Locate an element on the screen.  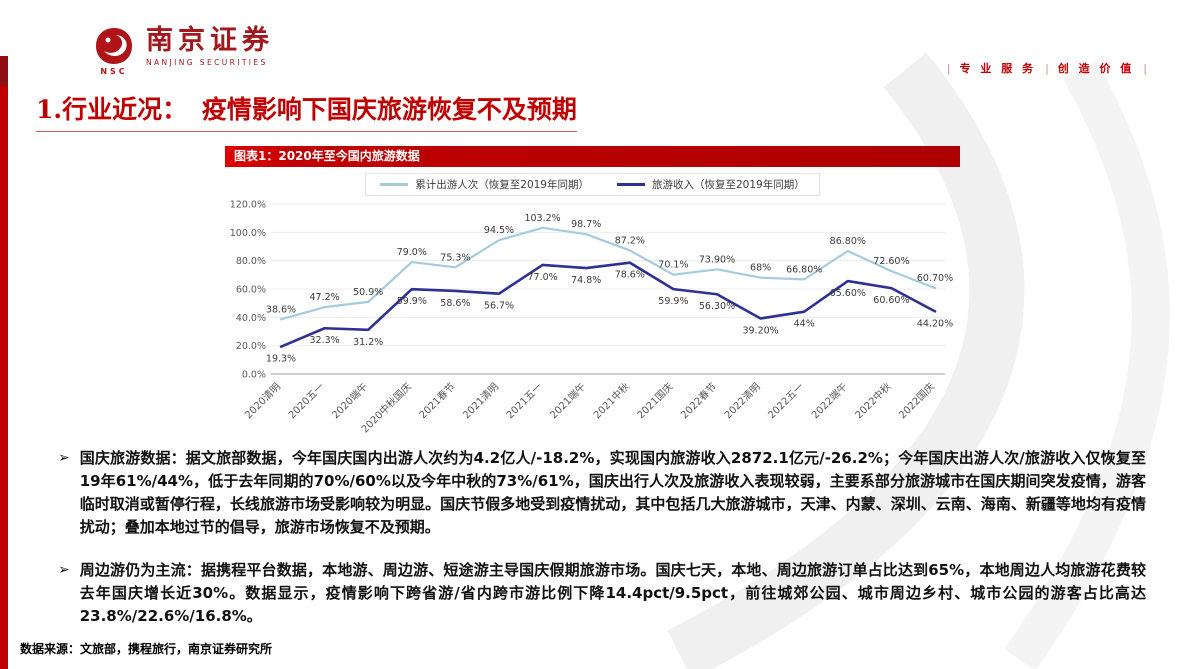
logo-emblem: NSC is located at coordinates (114, 51).